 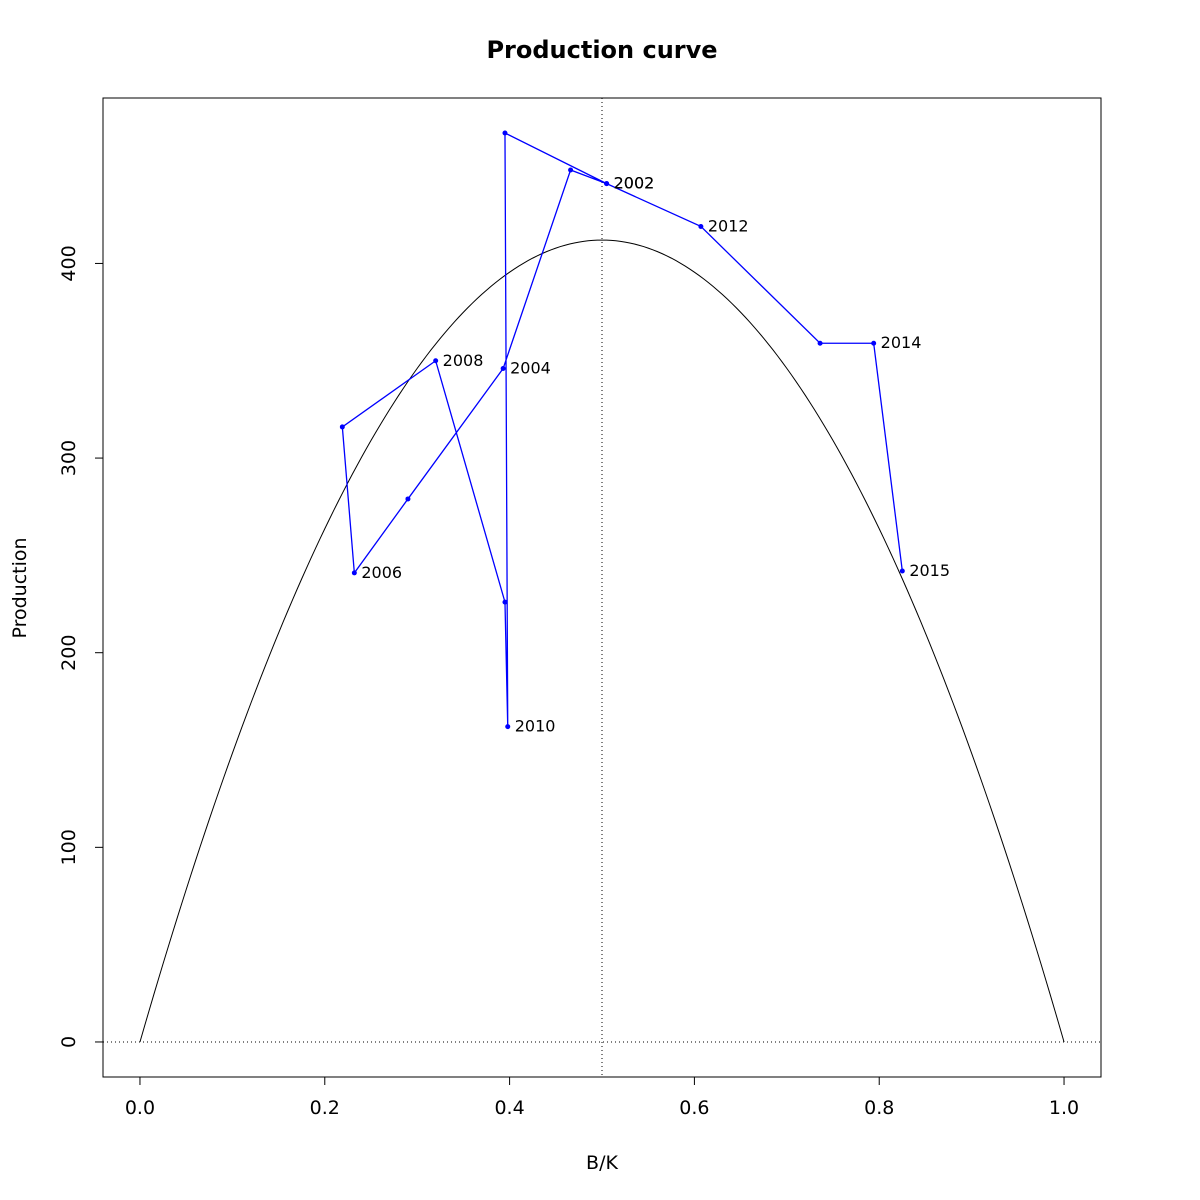 What do you see at coordinates (69, 1042) in the screenshot?
I see `y-tick-label: 0` at bounding box center [69, 1042].